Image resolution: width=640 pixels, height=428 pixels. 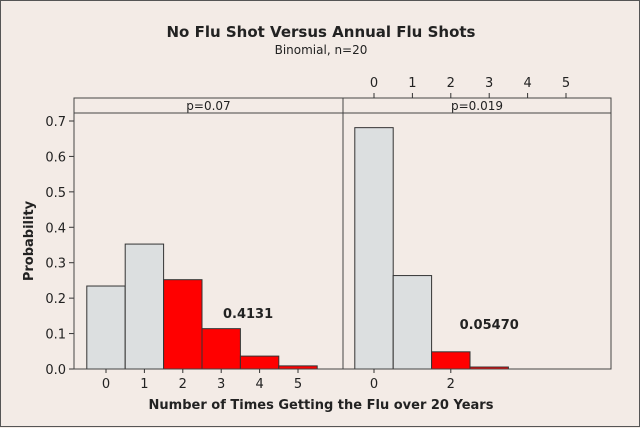 I want to click on y-tick-label: 0.0, so click(x=55, y=370).